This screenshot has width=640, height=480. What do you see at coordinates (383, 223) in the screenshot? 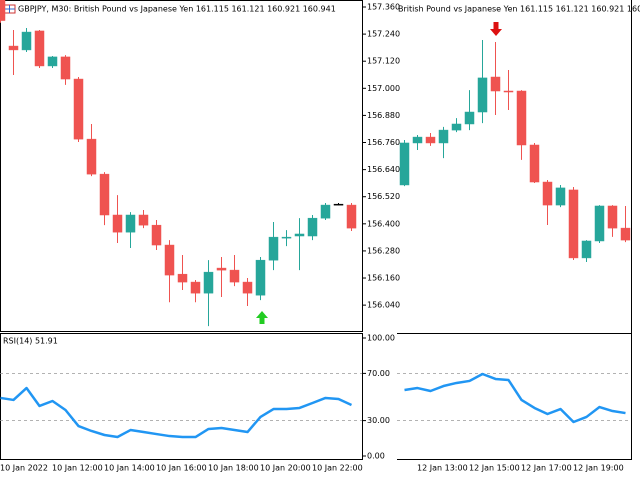
I see `y-tick-label: 156.400` at bounding box center [383, 223].